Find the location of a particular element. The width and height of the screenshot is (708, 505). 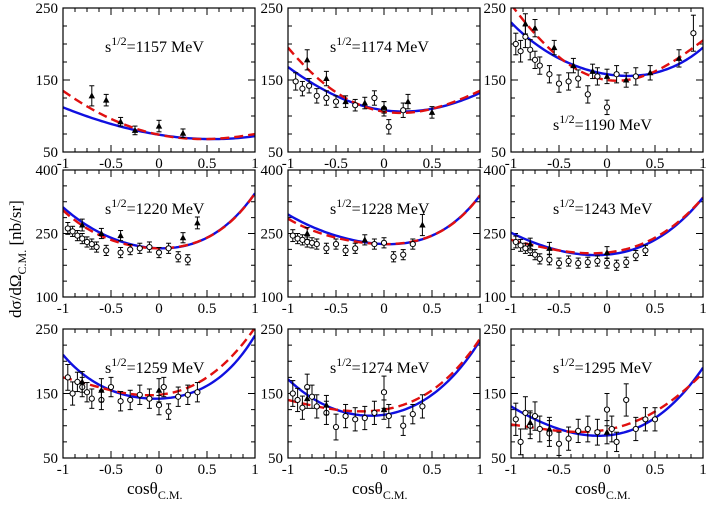

panel-7: 50 150 250 -1 -0.5 0 0.5 1 s1/2=1259 MeV is located at coordinates (147, 400).